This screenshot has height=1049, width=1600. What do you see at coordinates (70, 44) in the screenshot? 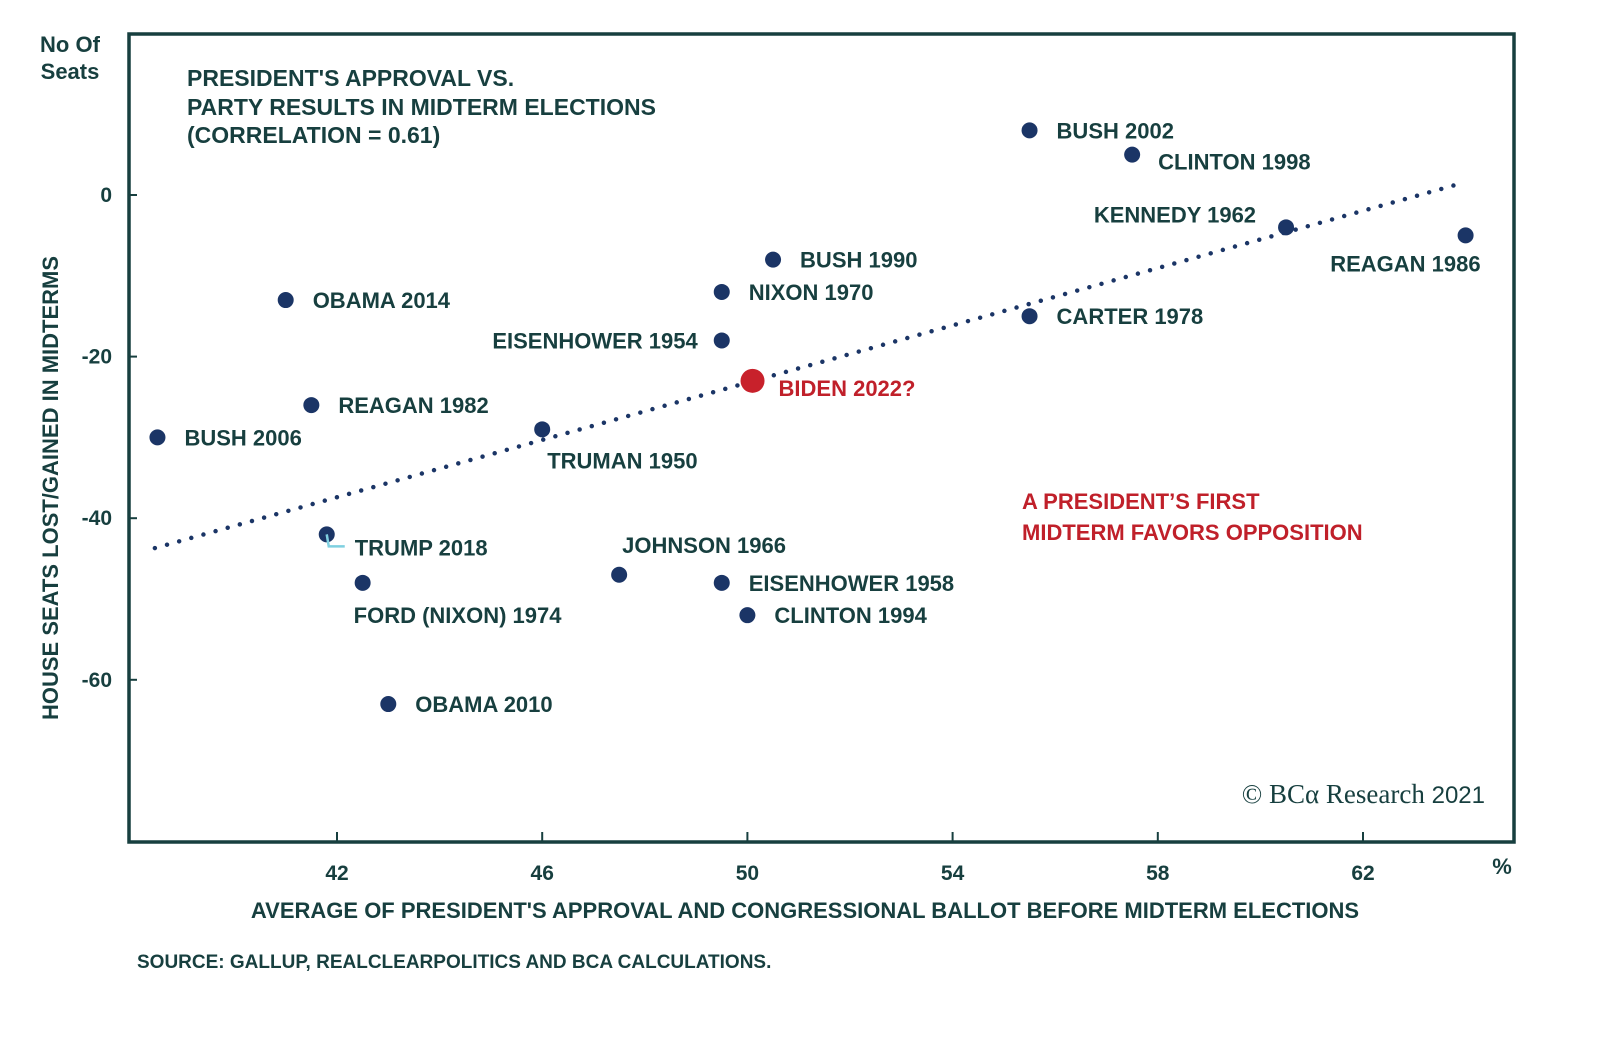
I see `y-unit-label-line1: No Of` at bounding box center [70, 44].